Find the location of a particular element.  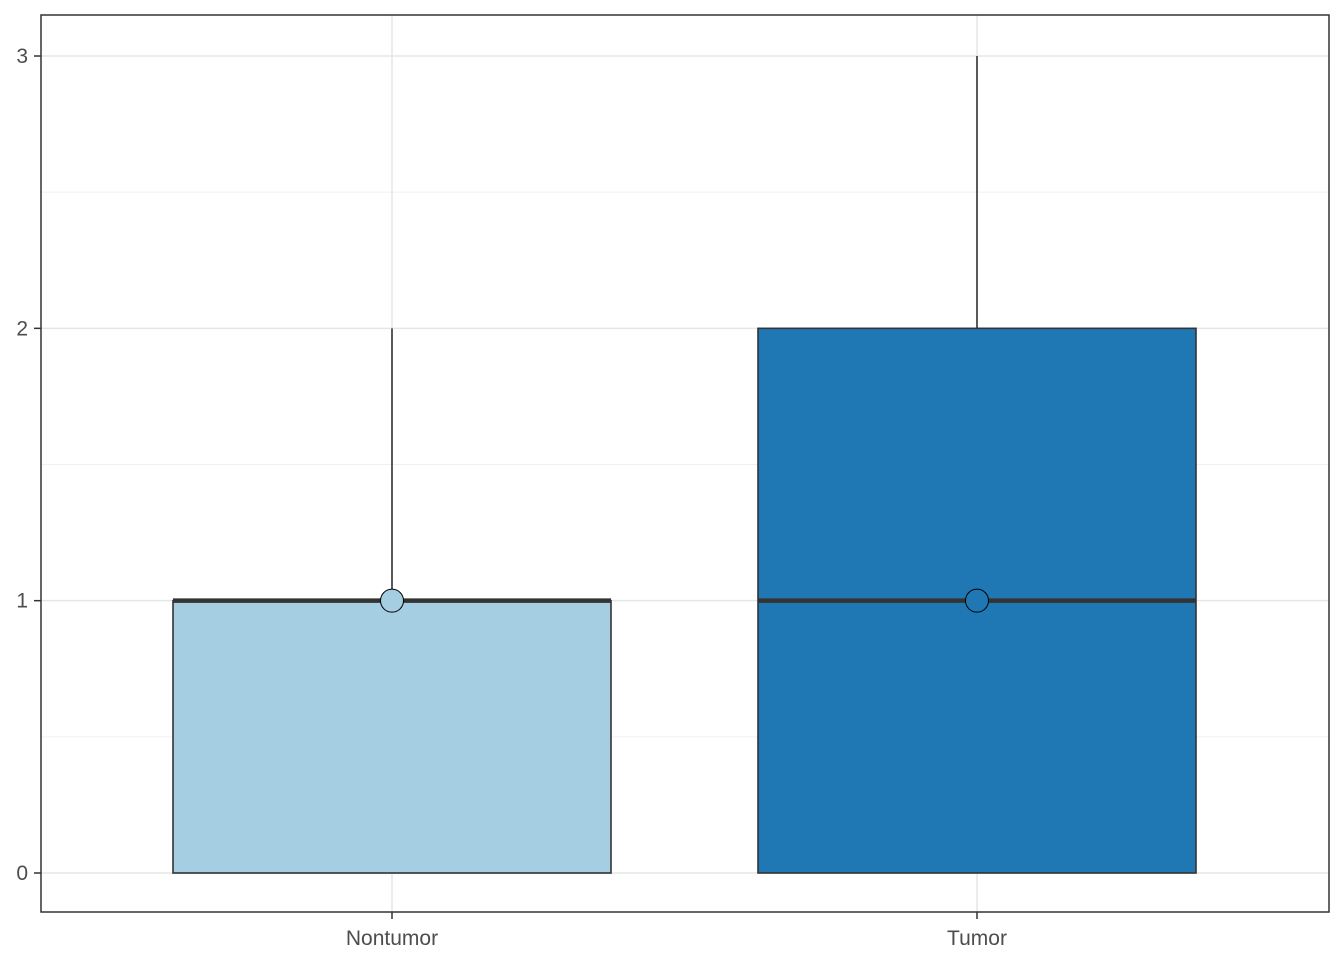

y-tick-label: 2 is located at coordinates (22, 328).